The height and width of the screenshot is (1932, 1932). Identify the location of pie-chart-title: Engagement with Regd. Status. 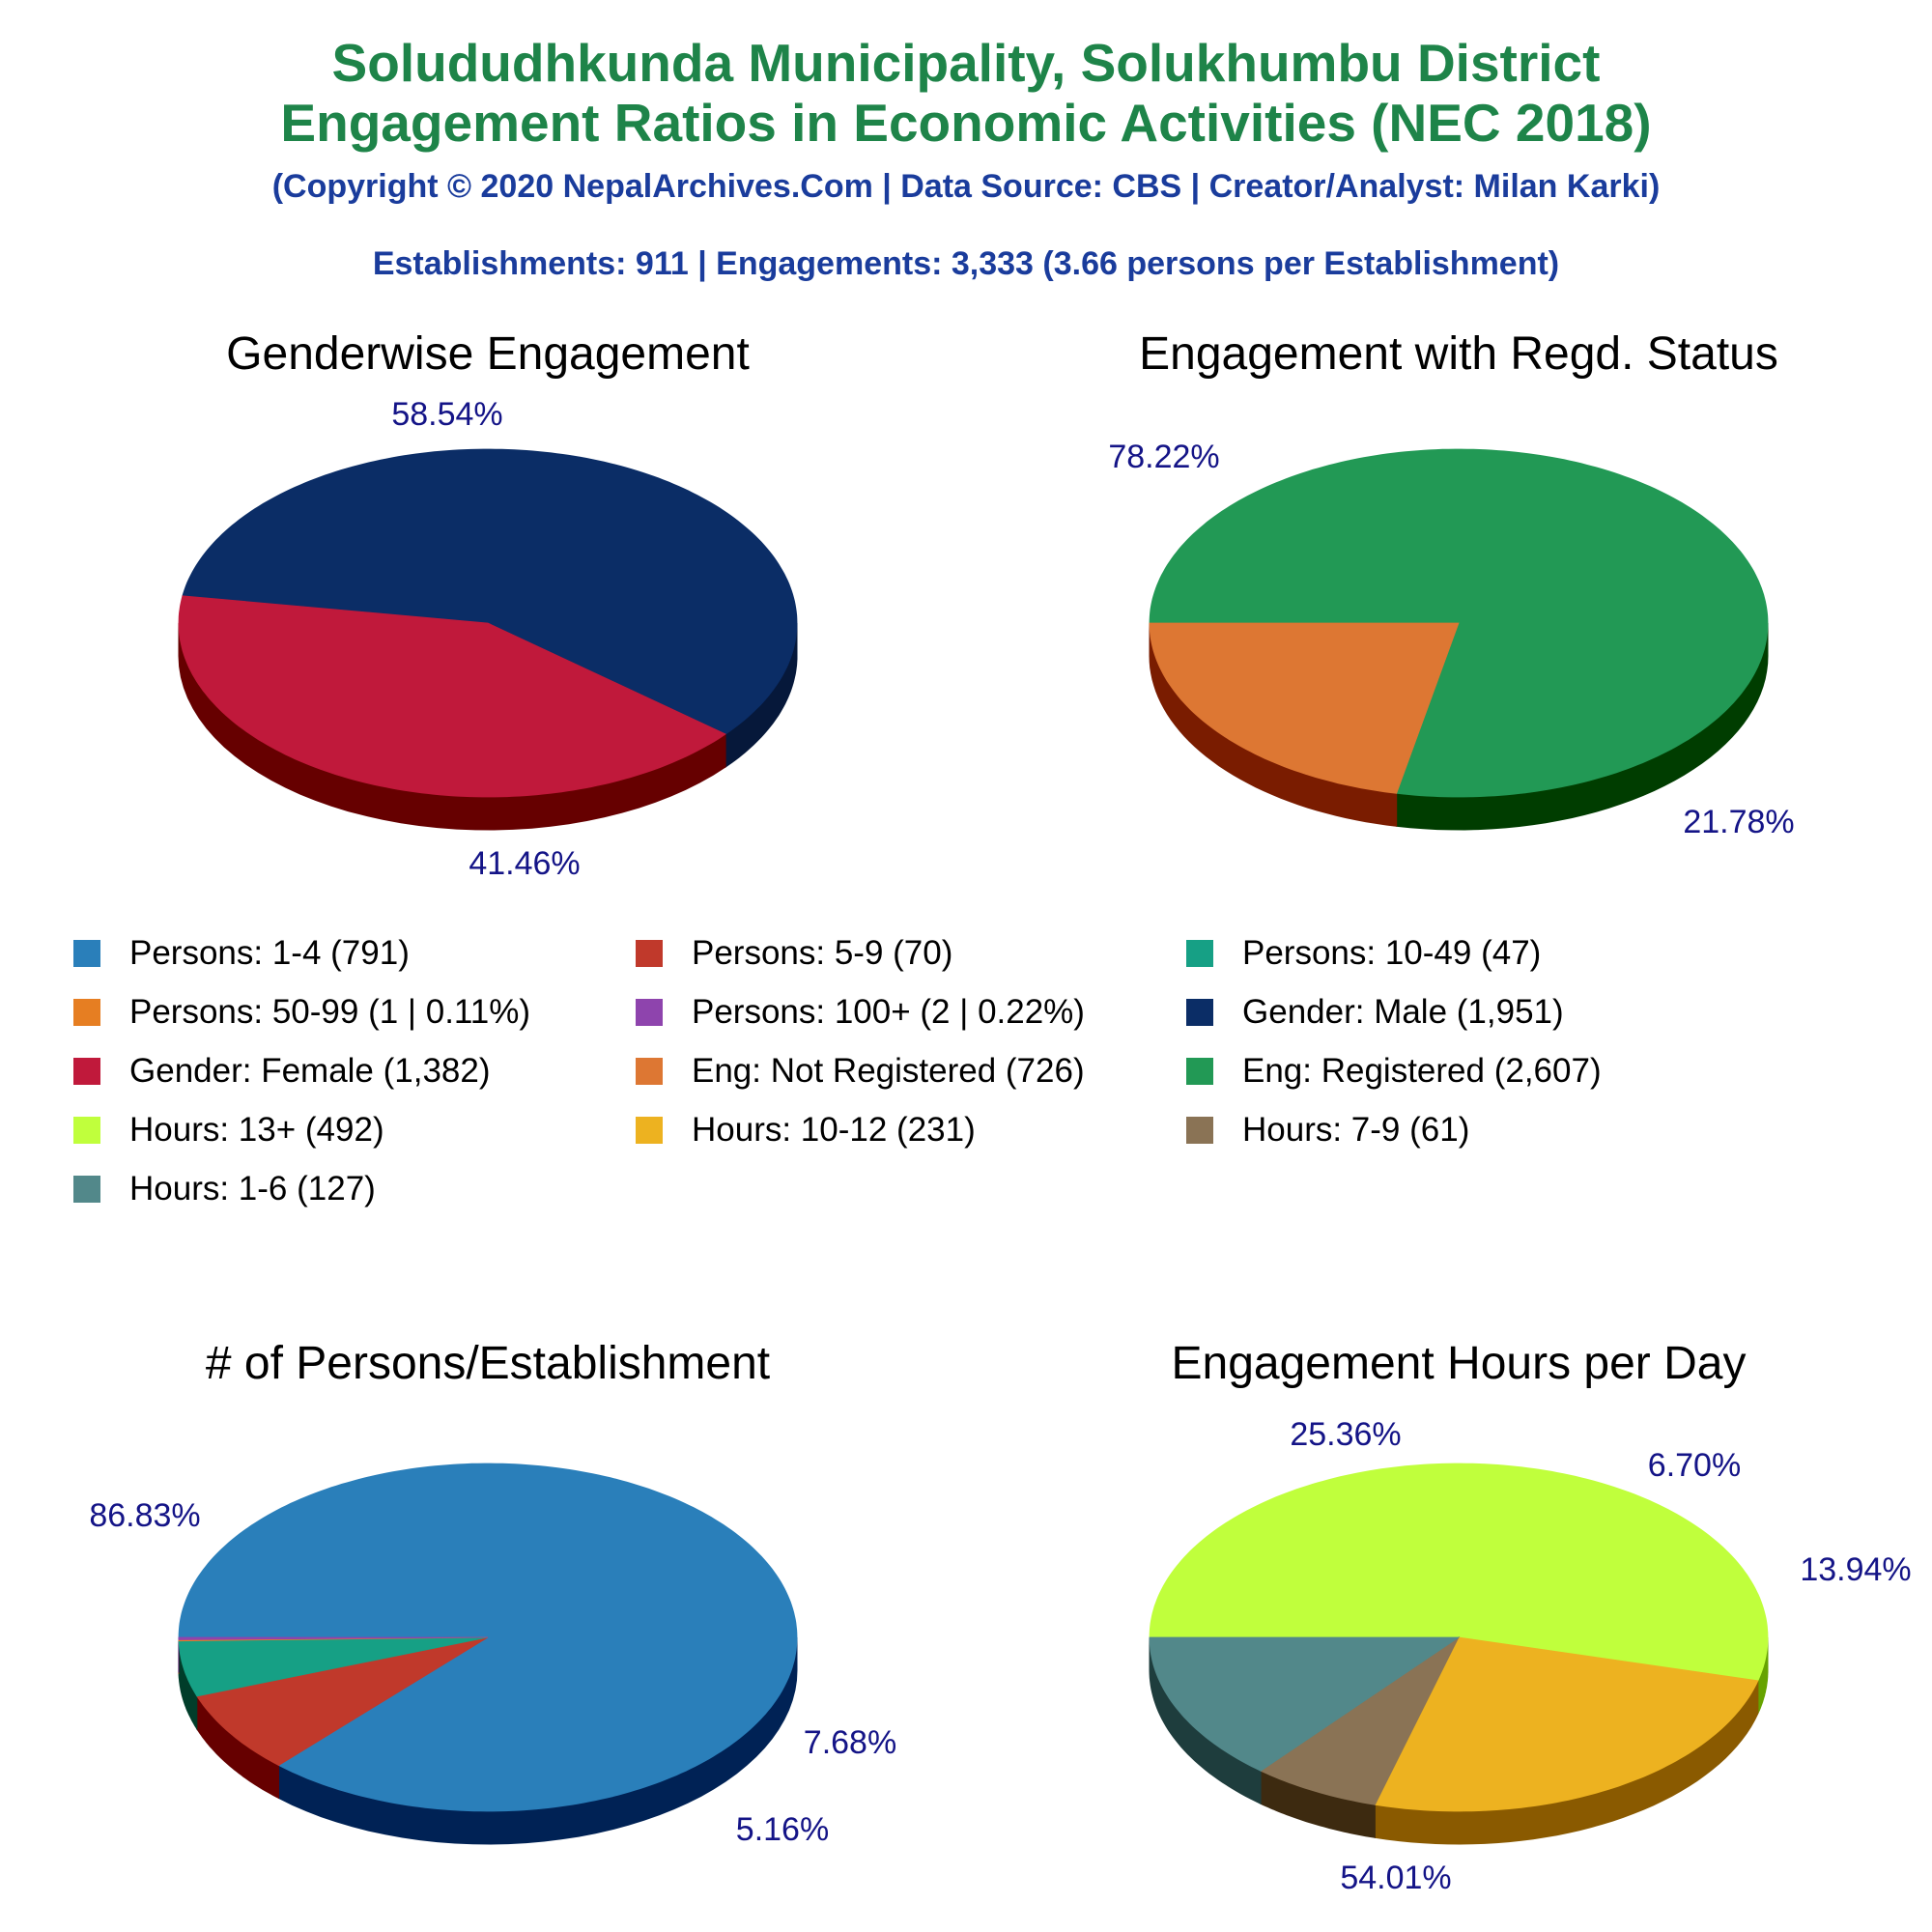
(1458, 354).